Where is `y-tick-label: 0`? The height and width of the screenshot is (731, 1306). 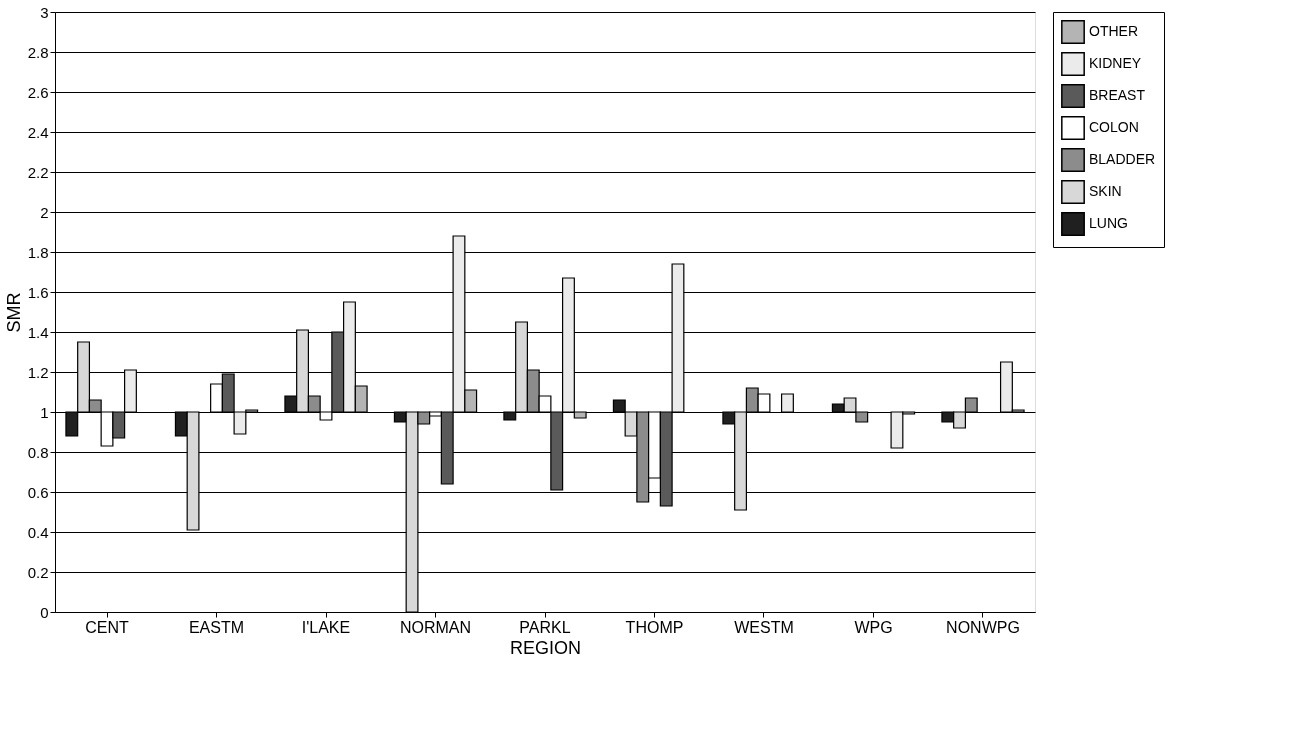
y-tick-label: 0 is located at coordinates (44, 612).